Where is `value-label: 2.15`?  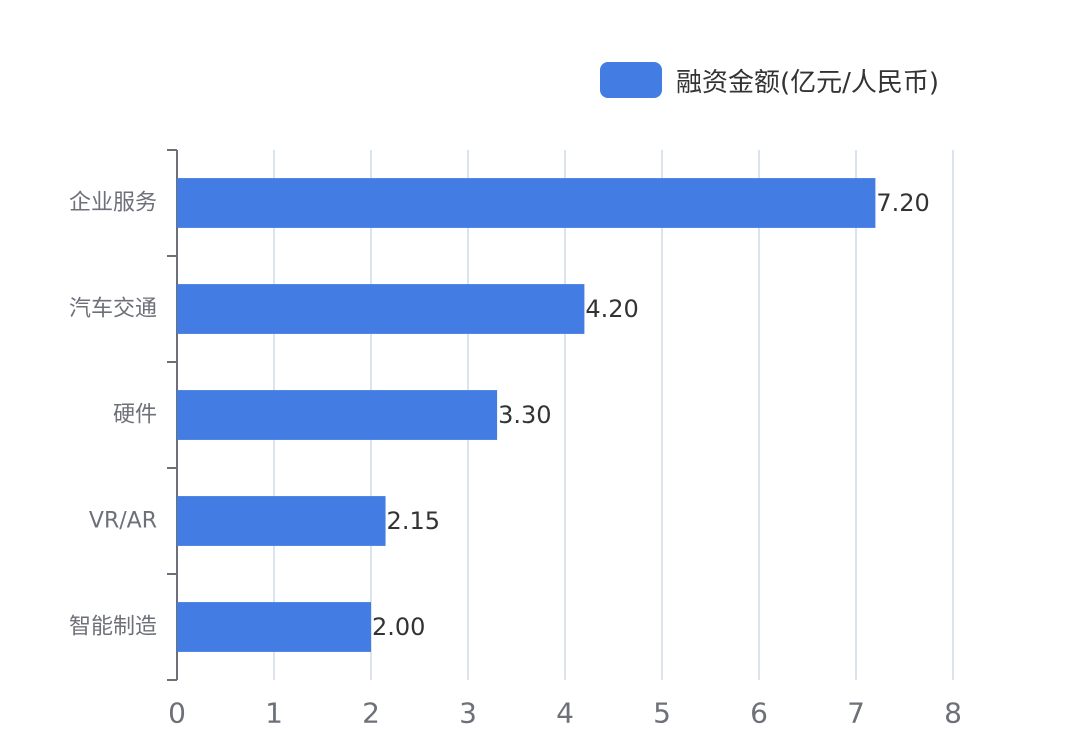 value-label: 2.15 is located at coordinates (413, 521).